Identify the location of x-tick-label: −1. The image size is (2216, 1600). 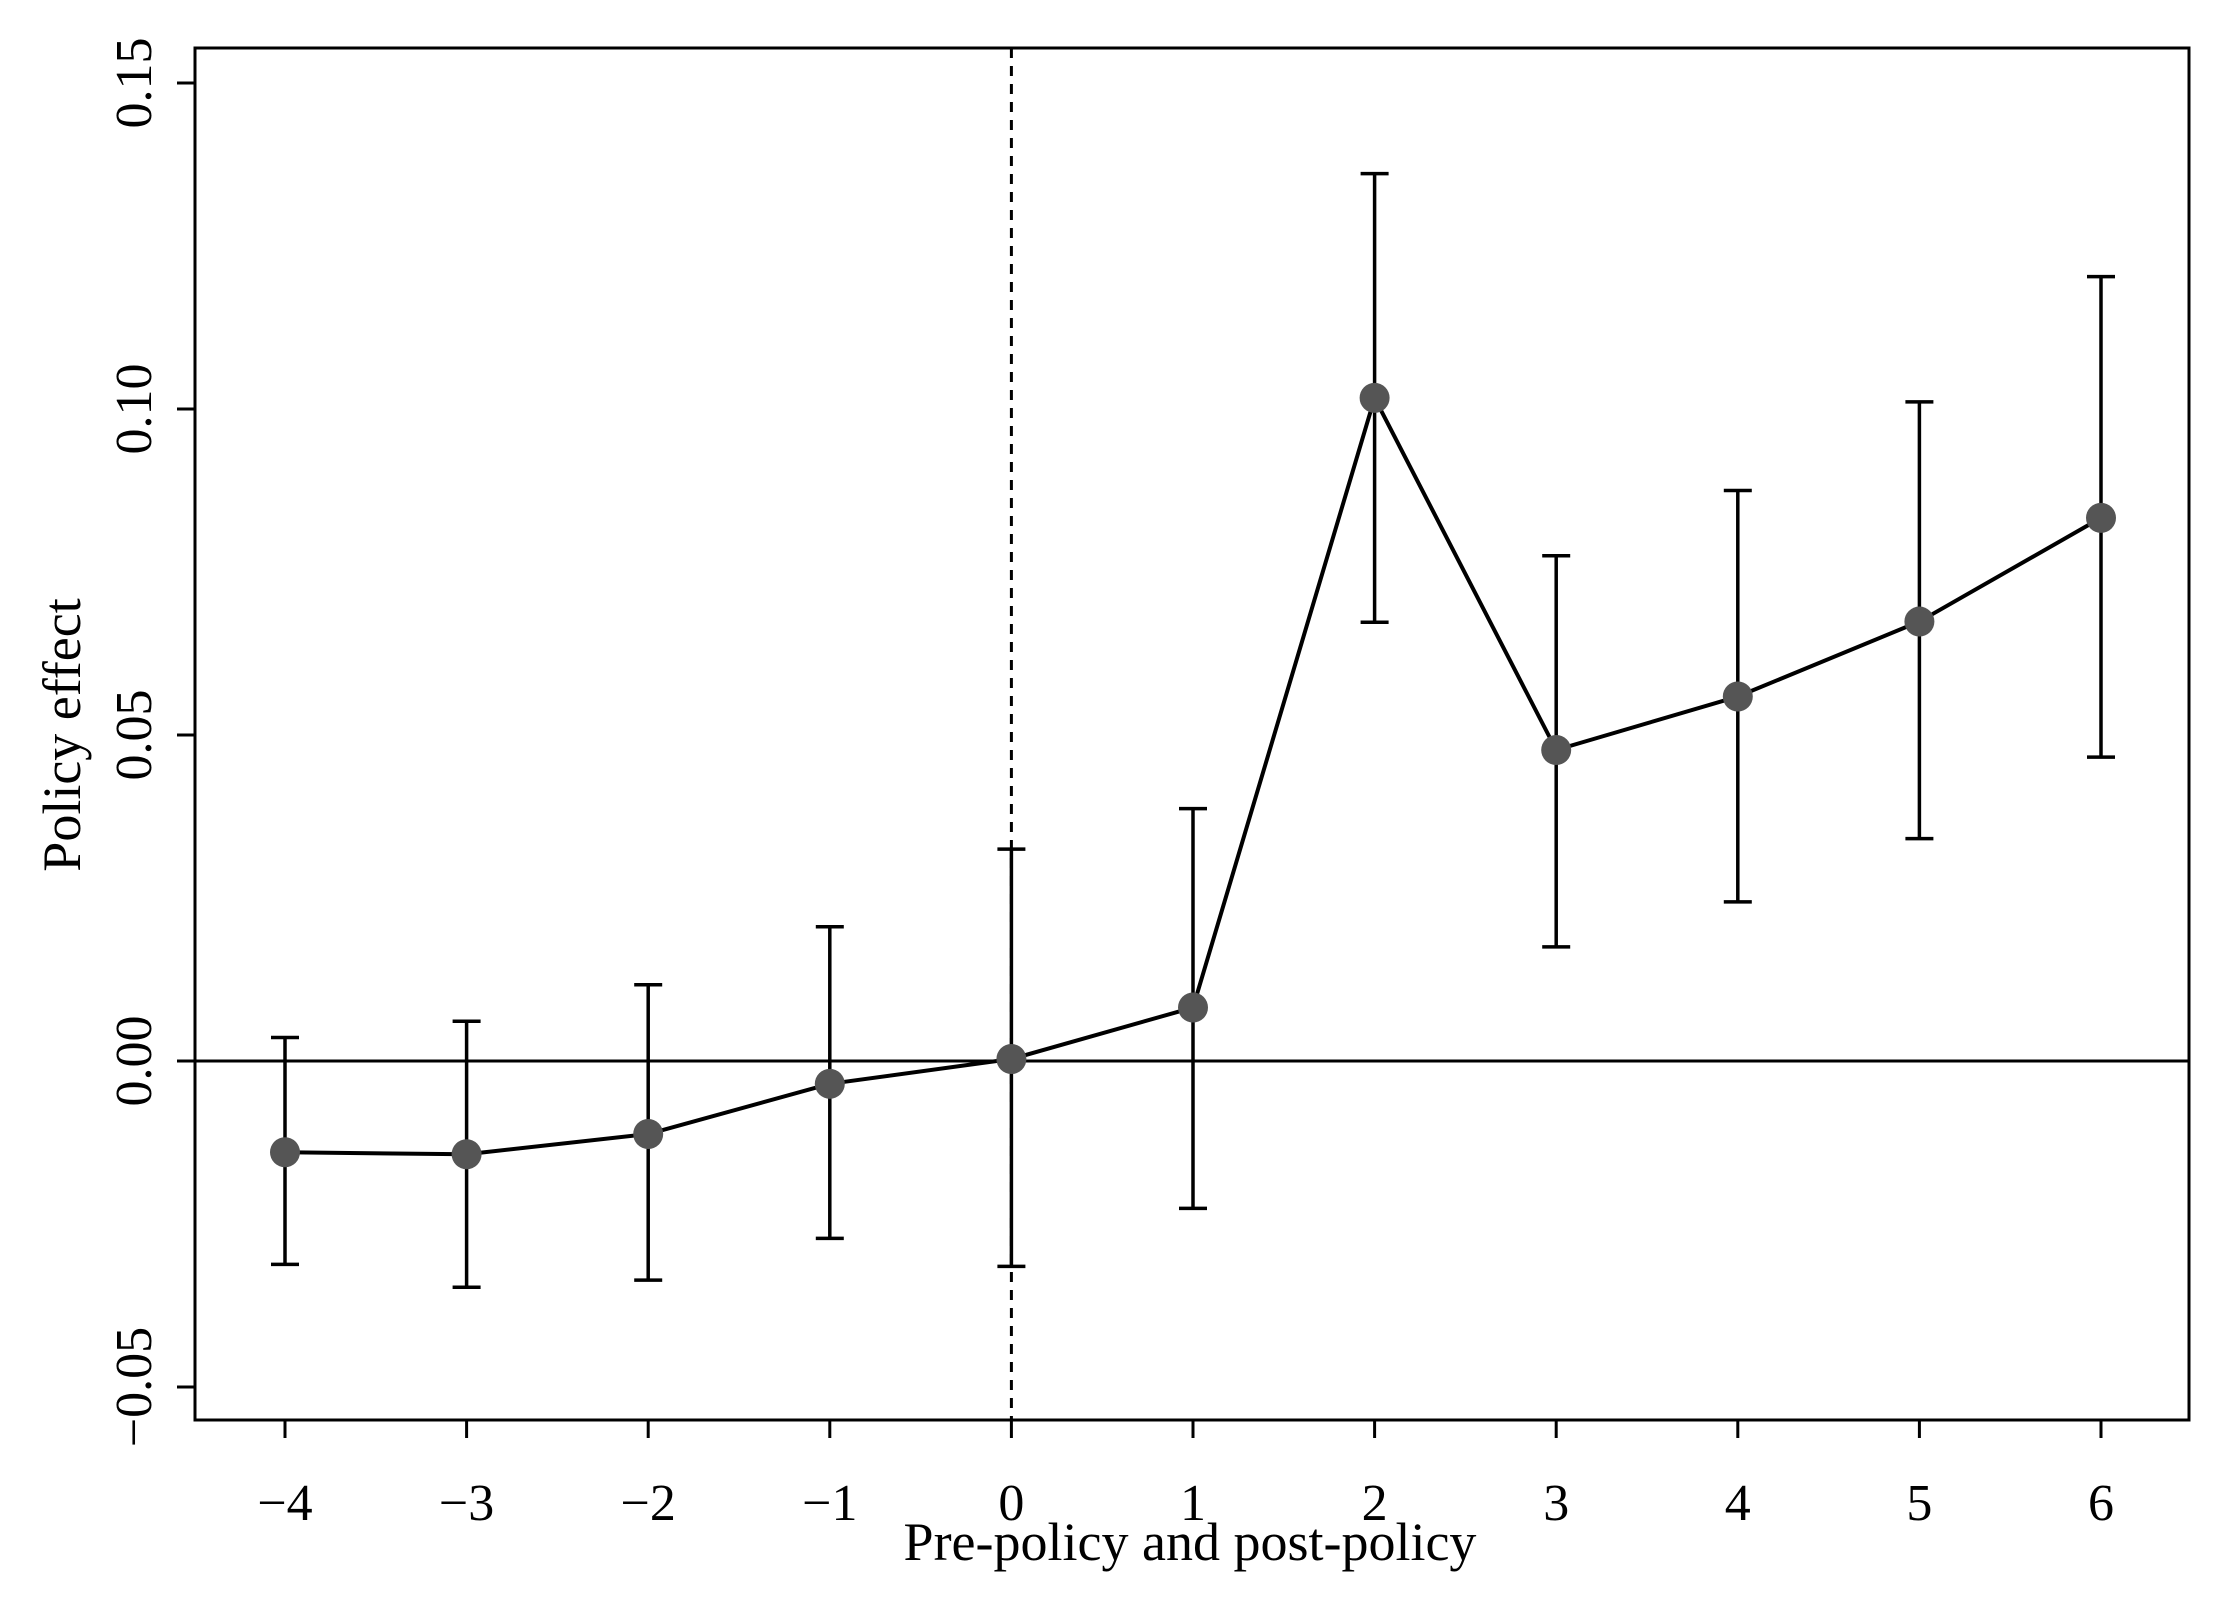
(829, 1503).